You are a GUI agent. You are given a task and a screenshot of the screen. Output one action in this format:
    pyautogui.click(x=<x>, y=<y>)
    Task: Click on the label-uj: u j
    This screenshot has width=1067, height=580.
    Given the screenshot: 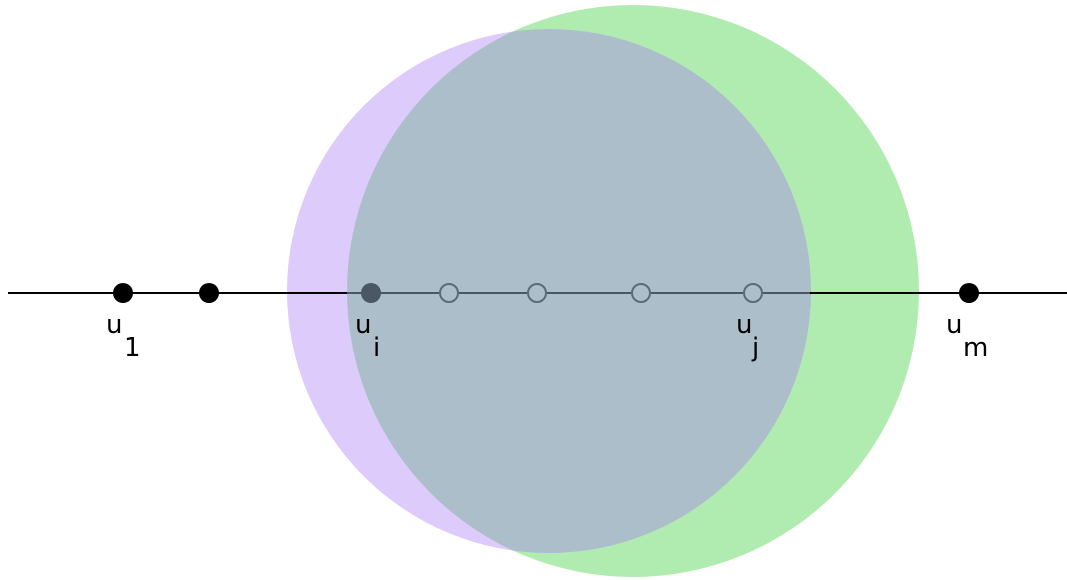 What is the action you would take?
    pyautogui.click(x=747, y=336)
    